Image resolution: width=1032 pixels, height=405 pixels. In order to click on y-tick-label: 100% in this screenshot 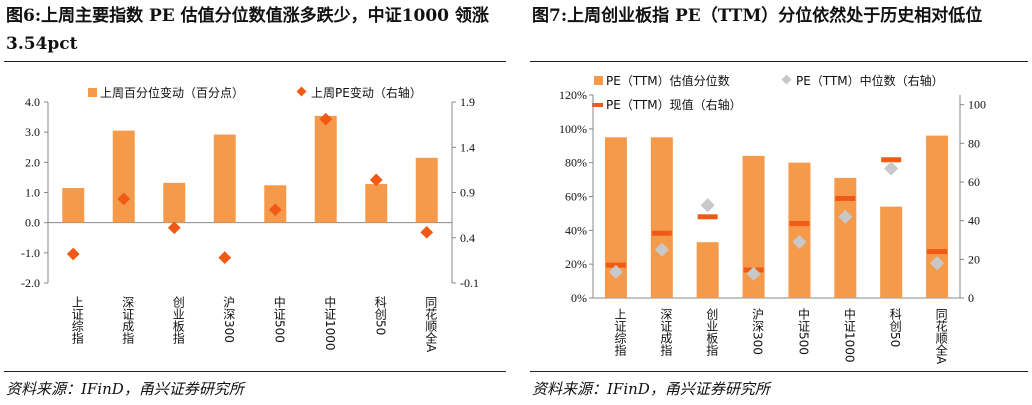, I will do `click(573, 129)`.